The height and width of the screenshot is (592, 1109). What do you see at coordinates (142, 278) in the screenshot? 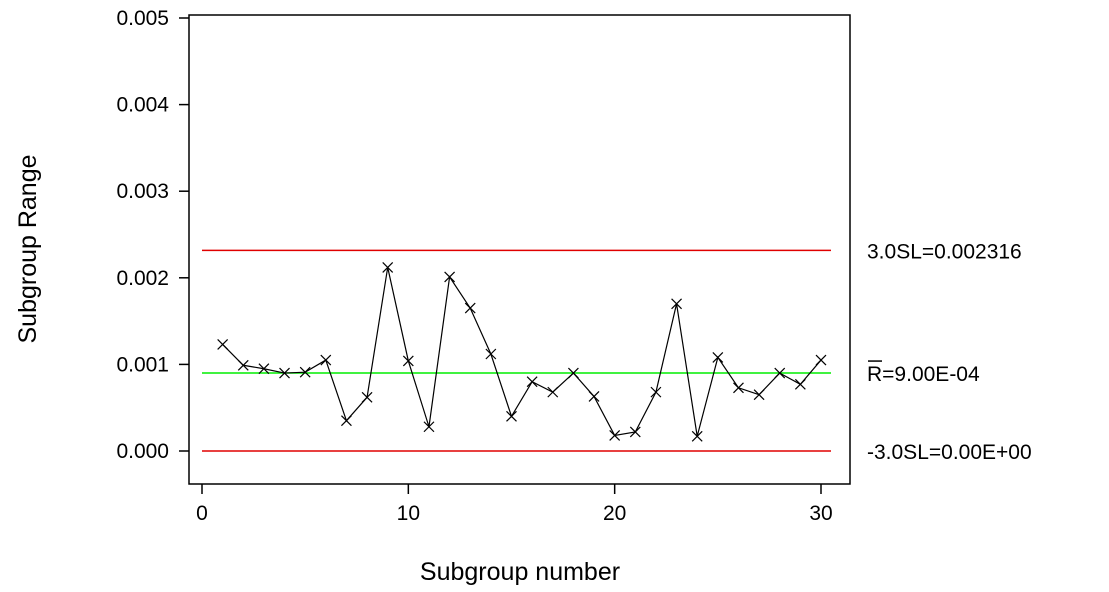
I see `y-tick-label: 0.002` at bounding box center [142, 278].